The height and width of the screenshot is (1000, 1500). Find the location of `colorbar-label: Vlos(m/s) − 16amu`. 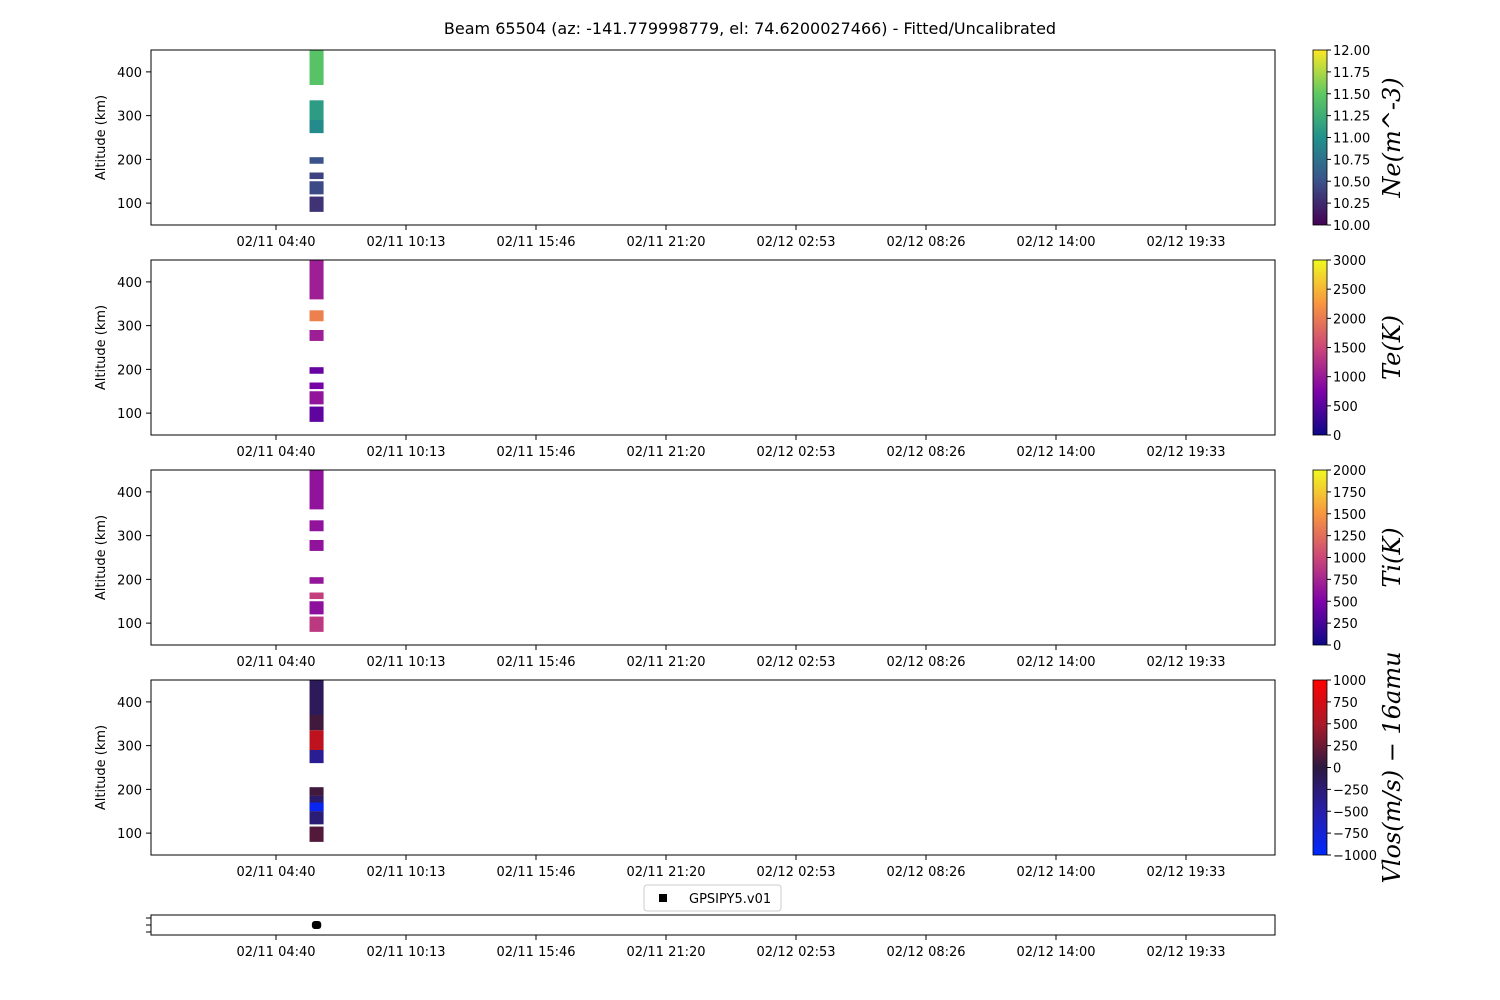

colorbar-label: Vlos(m/s) − 16amu is located at coordinates (1392, 767).